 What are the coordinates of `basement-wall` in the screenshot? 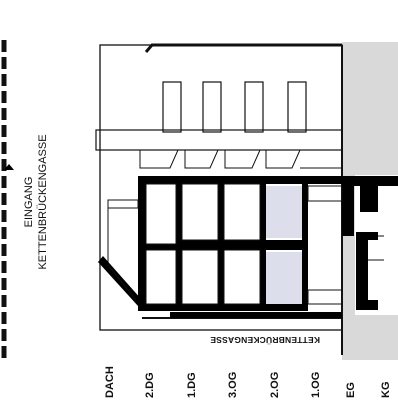 It's located at (367, 271).